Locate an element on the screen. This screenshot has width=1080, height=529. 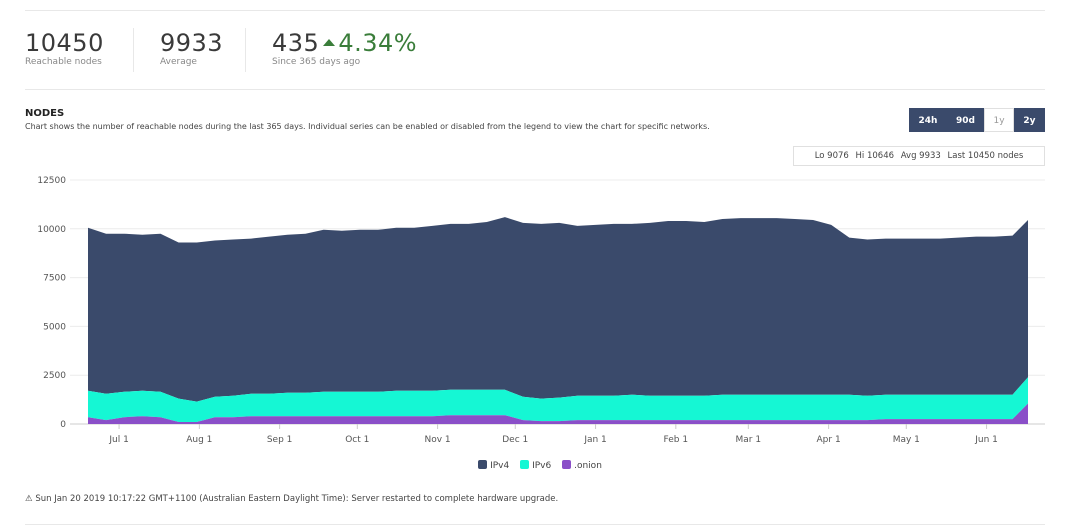
legend-item-onion: .onion is located at coordinates (582, 465).